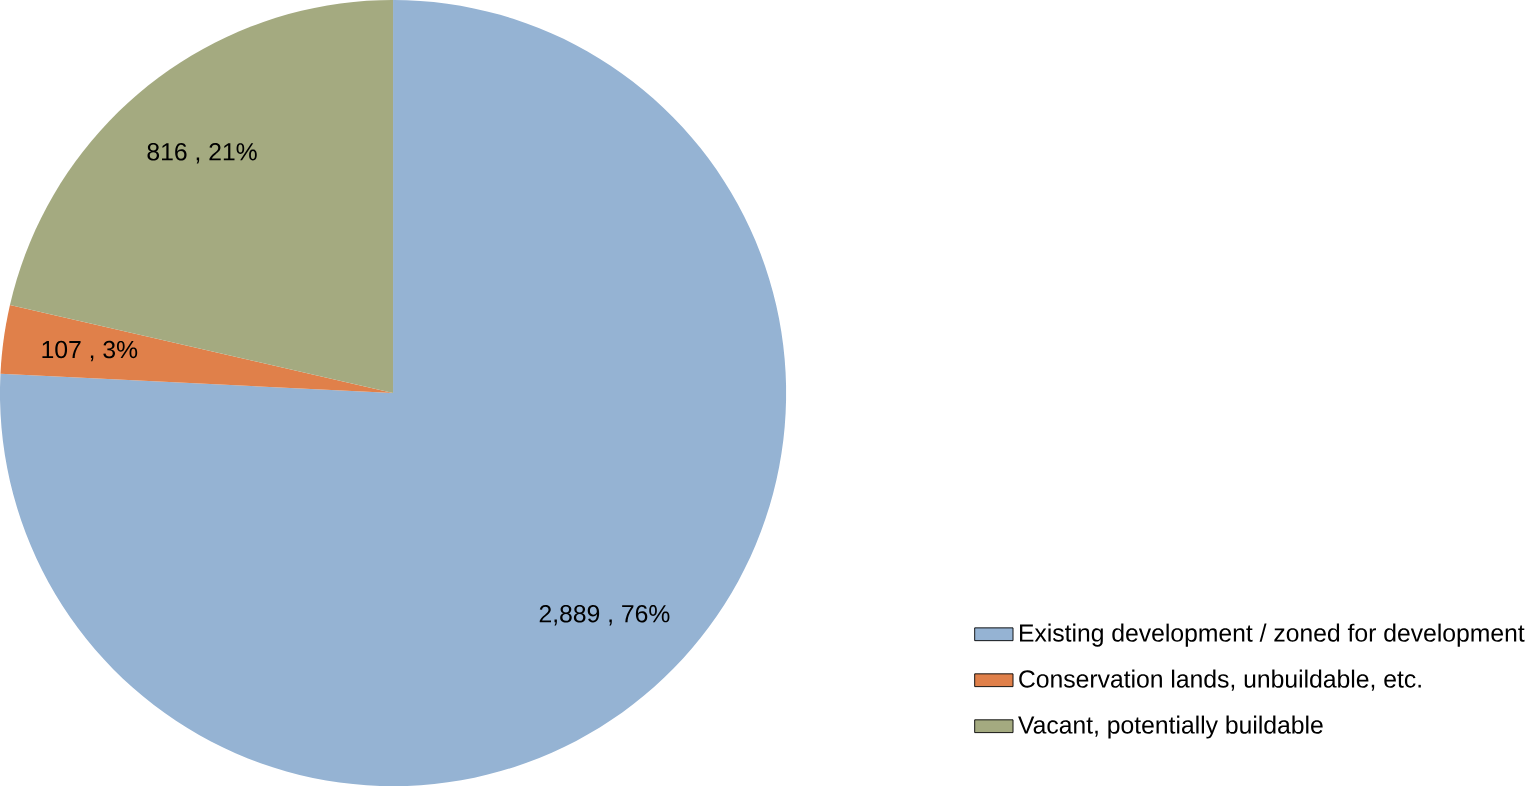 Image resolution: width=1536 pixels, height=786 pixels. I want to click on legend-label: Conservation lands, unbuildable, etc., so click(1220, 680).